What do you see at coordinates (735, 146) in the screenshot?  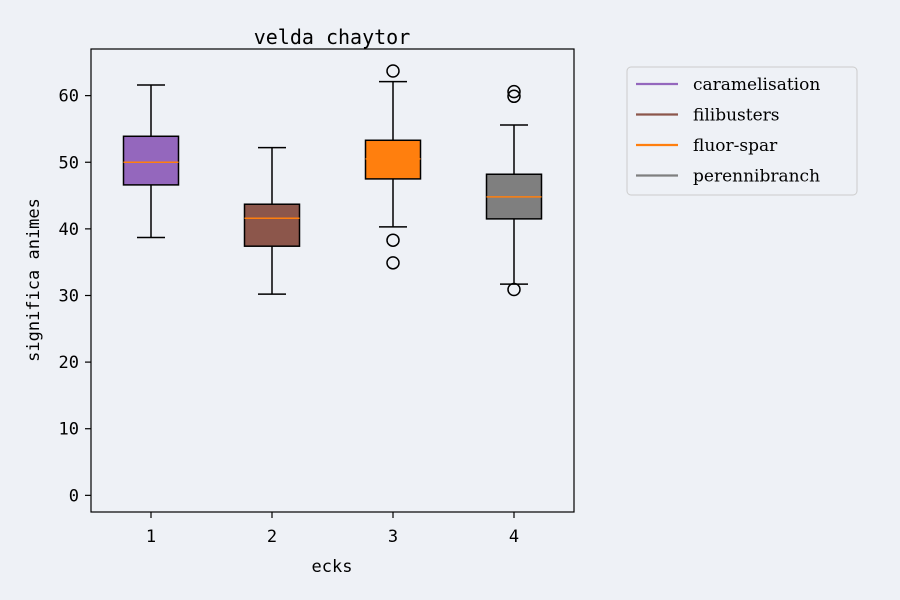 I see `legend-label: fluor-spar` at bounding box center [735, 146].